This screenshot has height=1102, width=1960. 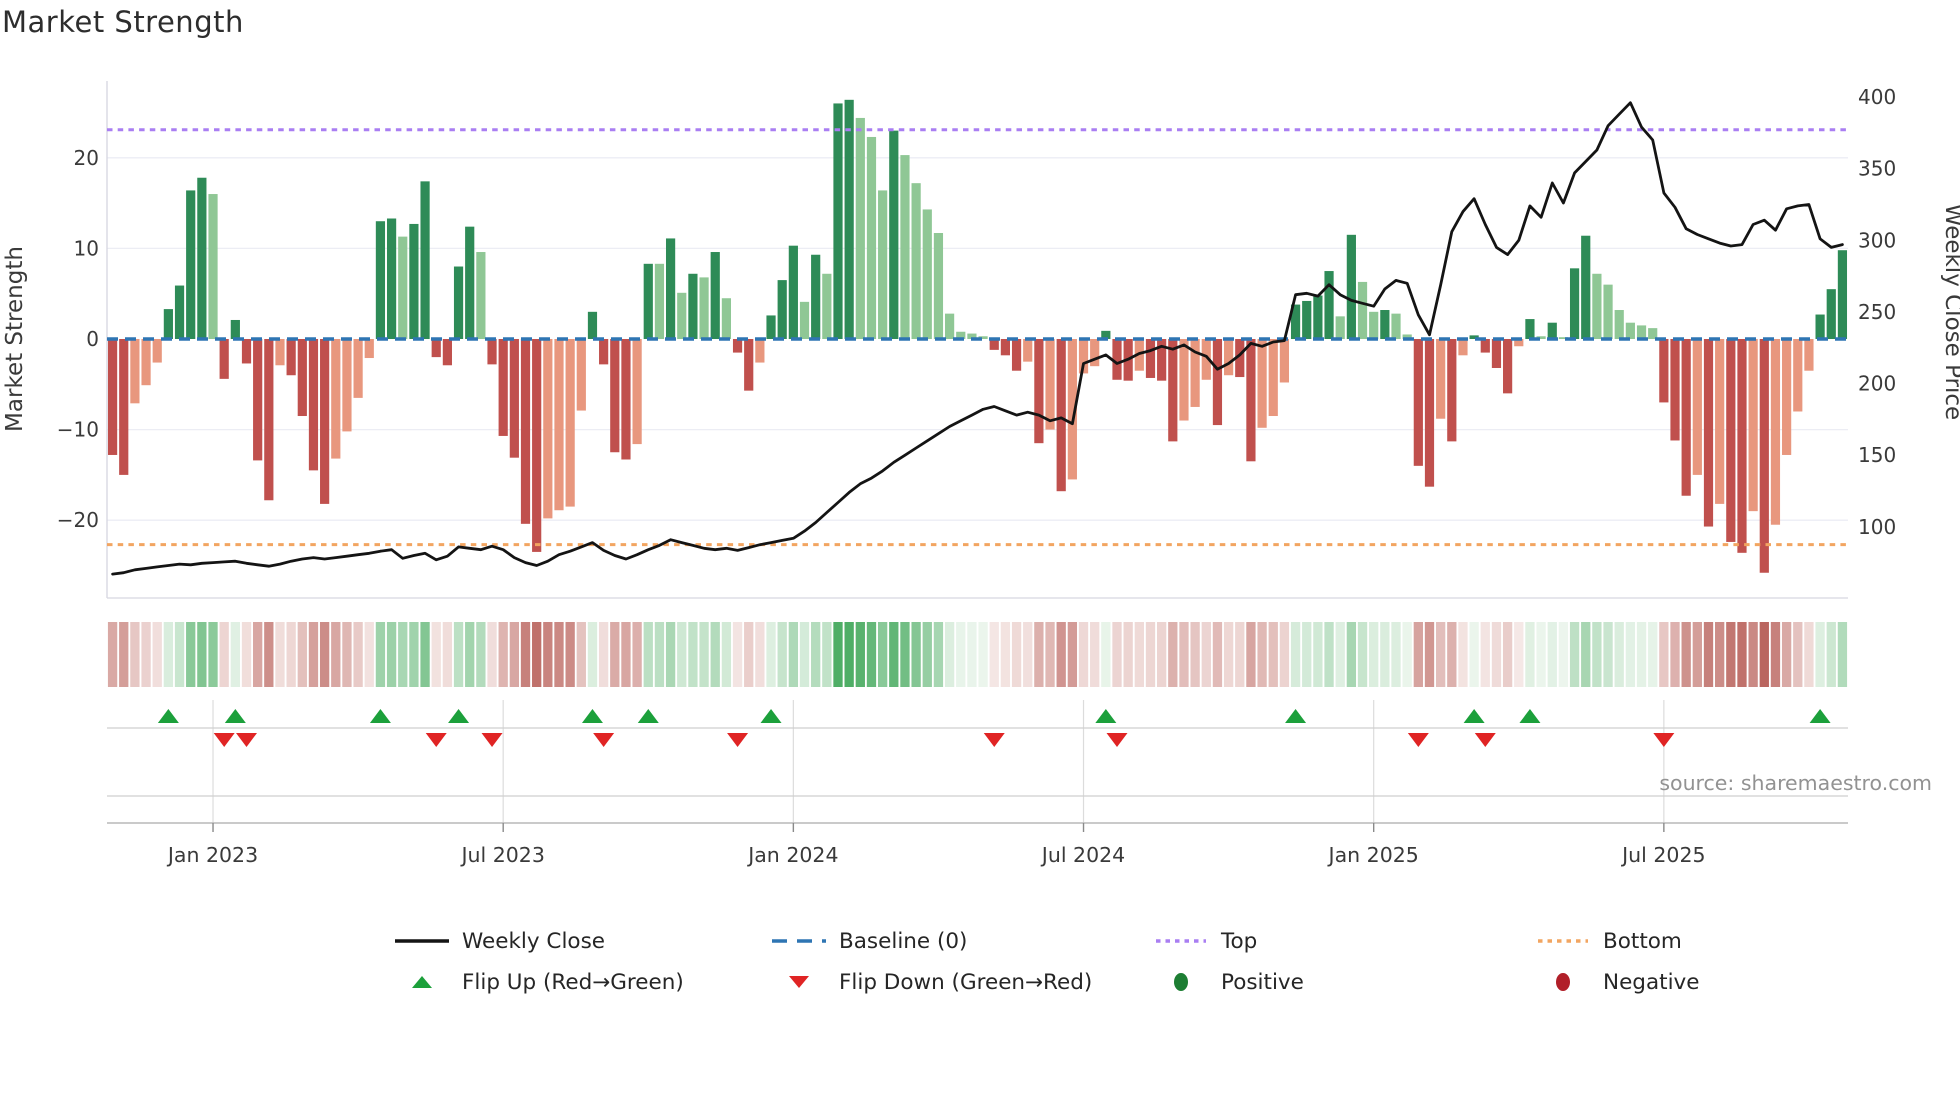 What do you see at coordinates (538, 982) in the screenshot?
I see `legend-item-flip-up: Flip Up (Red→Green)` at bounding box center [538, 982].